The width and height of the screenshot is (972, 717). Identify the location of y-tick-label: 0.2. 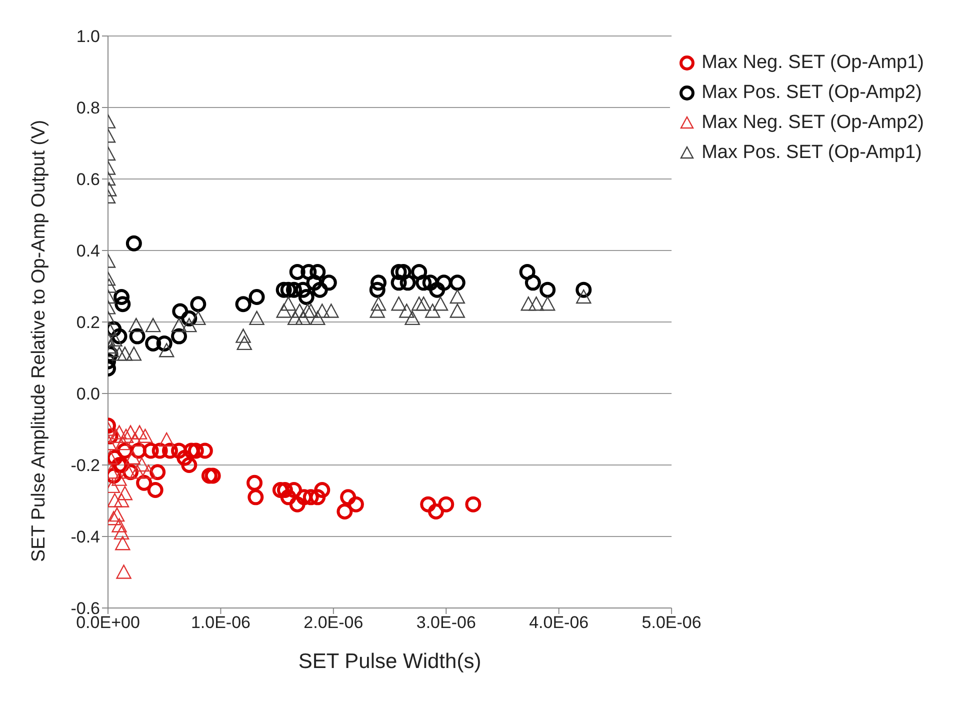
(88, 322).